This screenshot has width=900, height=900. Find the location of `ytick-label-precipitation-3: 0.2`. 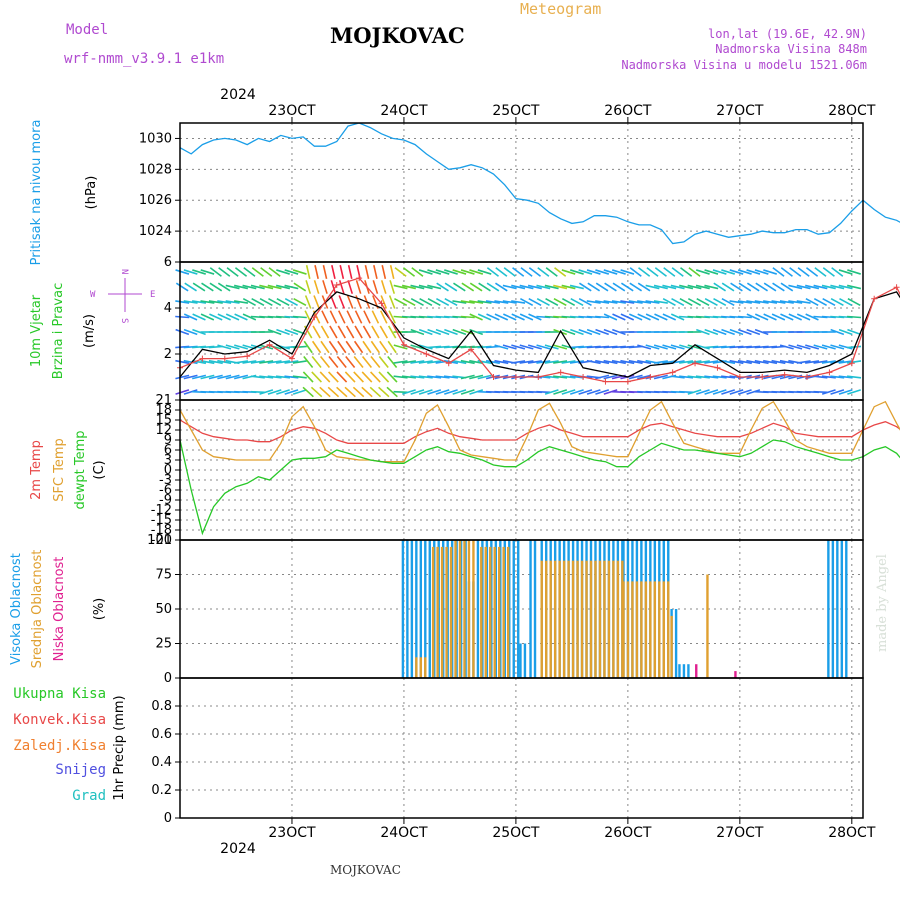

ytick-label-precipitation-3: 0.2 is located at coordinates (161, 790).